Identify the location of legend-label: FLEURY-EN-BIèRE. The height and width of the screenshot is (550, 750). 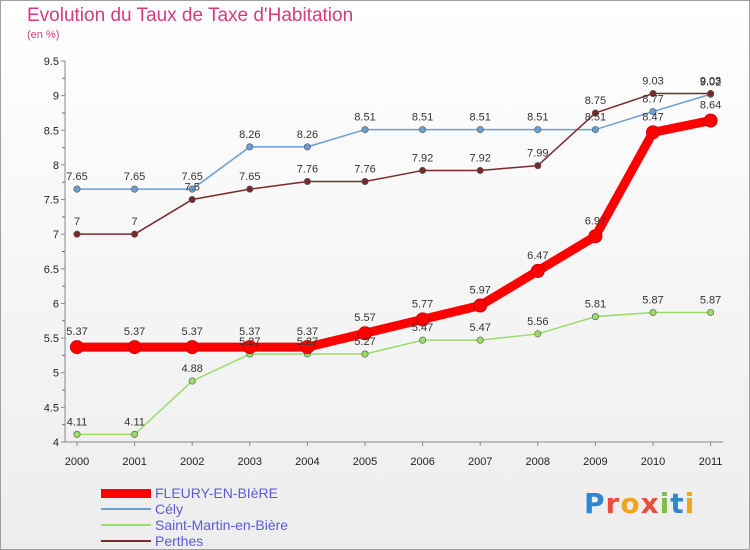
(216, 493).